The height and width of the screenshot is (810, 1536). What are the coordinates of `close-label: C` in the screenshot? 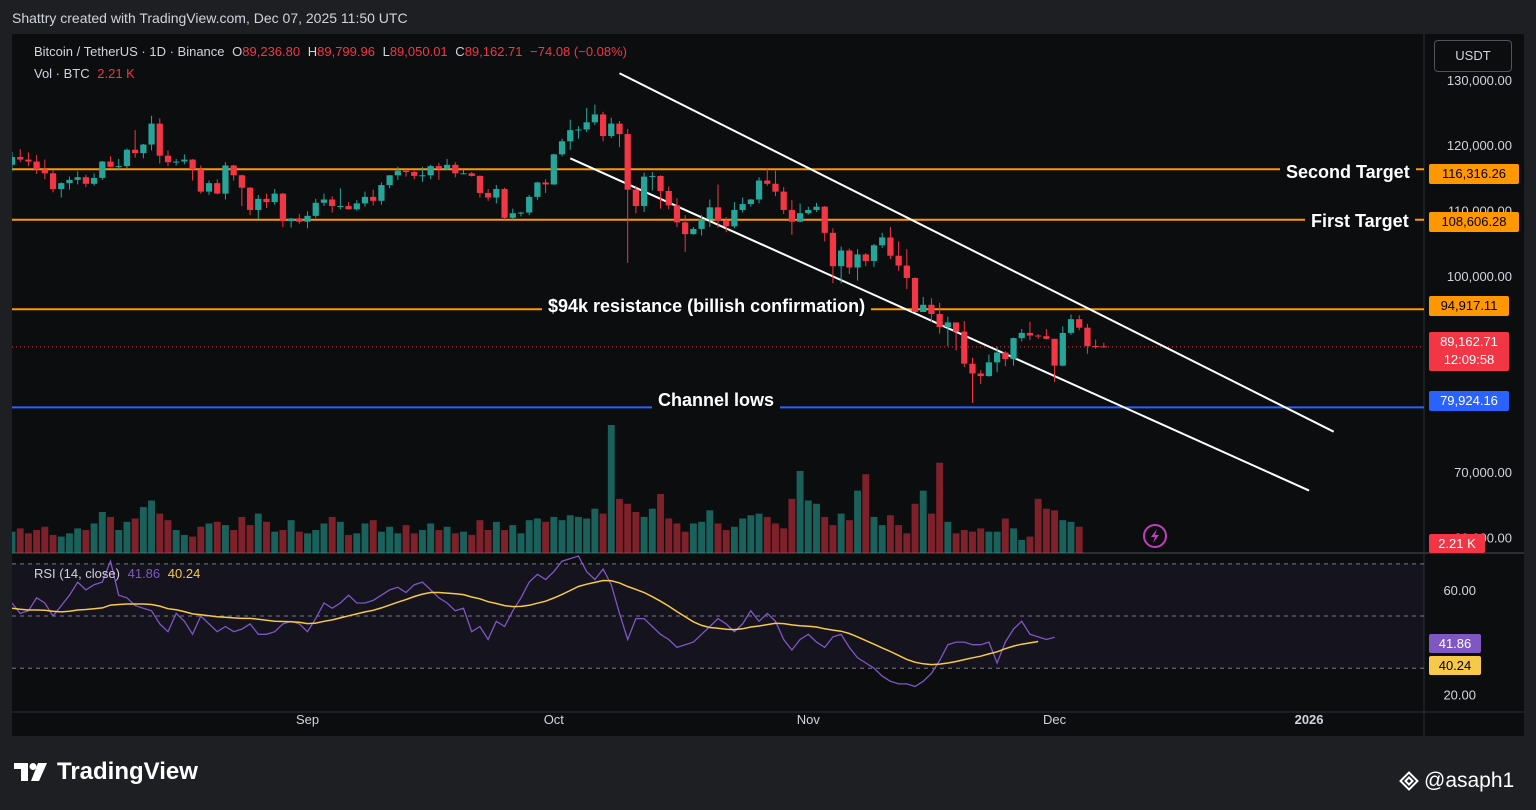 It's located at (460, 51).